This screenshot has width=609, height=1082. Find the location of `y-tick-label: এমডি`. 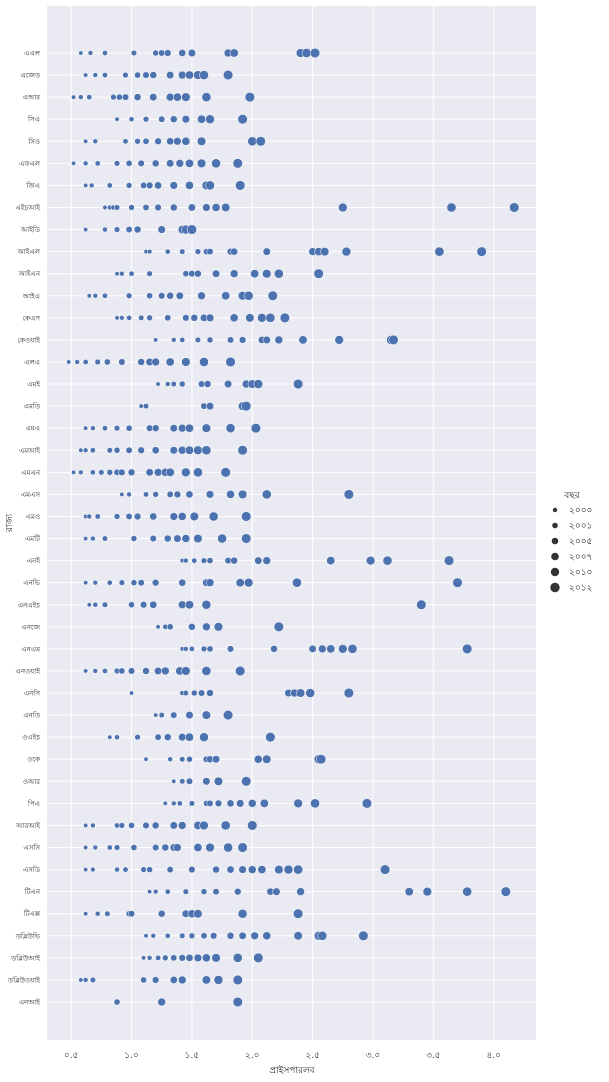

y-tick-label: এমডি is located at coordinates (32, 407).